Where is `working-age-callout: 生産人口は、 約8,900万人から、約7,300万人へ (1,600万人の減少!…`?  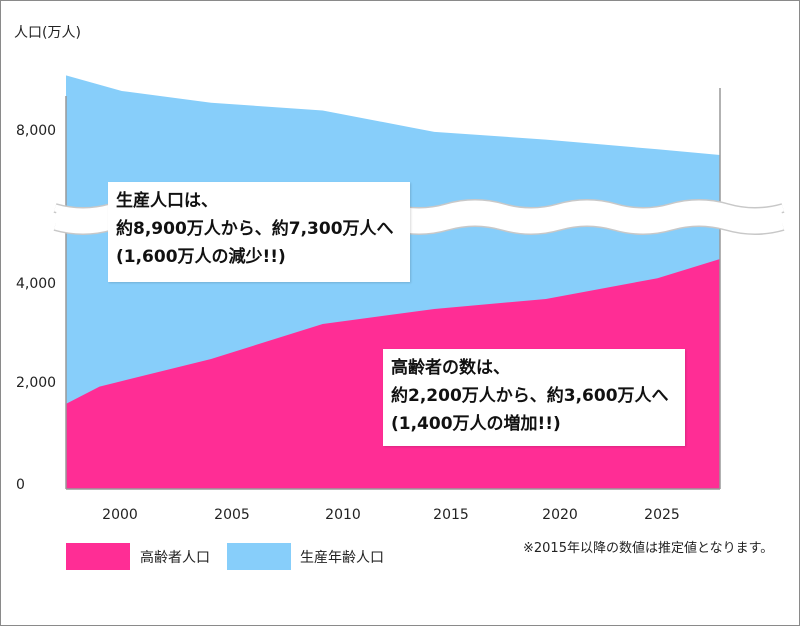 working-age-callout: 生産人口は、 約8,900万人から、約7,300万人へ (1,600万人の減少!… is located at coordinates (259, 232).